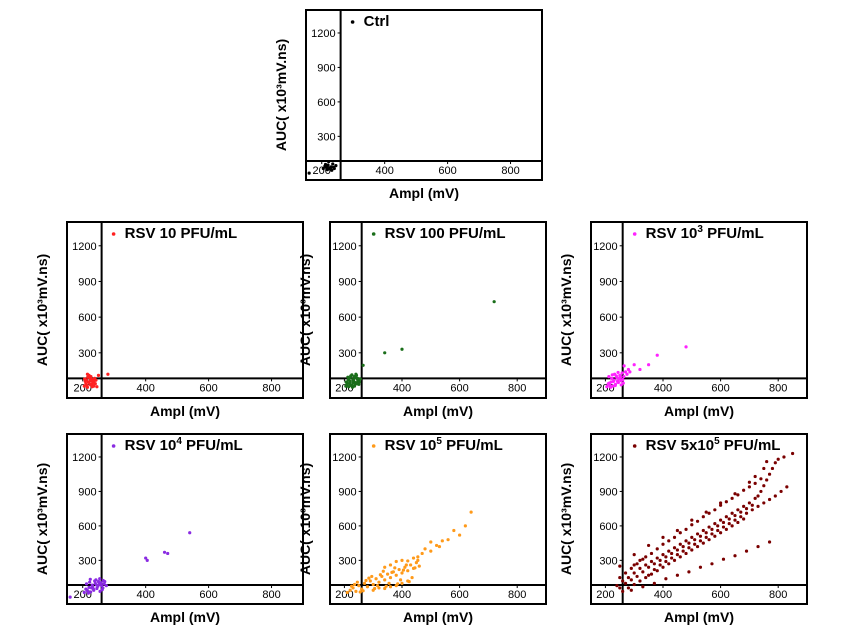 This screenshot has height=636, width=850. Describe the element at coordinates (445, 233) in the screenshot. I see `legend-label: RSV 100 PFU/mL` at that location.